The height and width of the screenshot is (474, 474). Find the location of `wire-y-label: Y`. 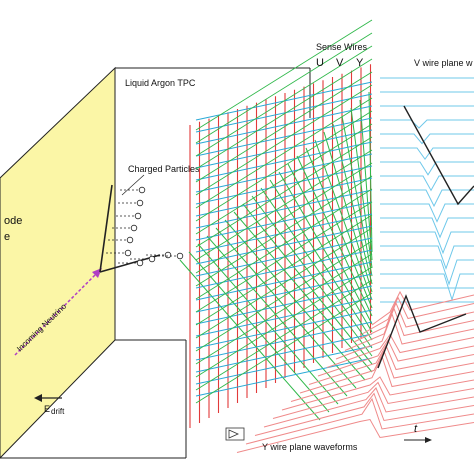

wire-y-label: Y is located at coordinates (360, 63).